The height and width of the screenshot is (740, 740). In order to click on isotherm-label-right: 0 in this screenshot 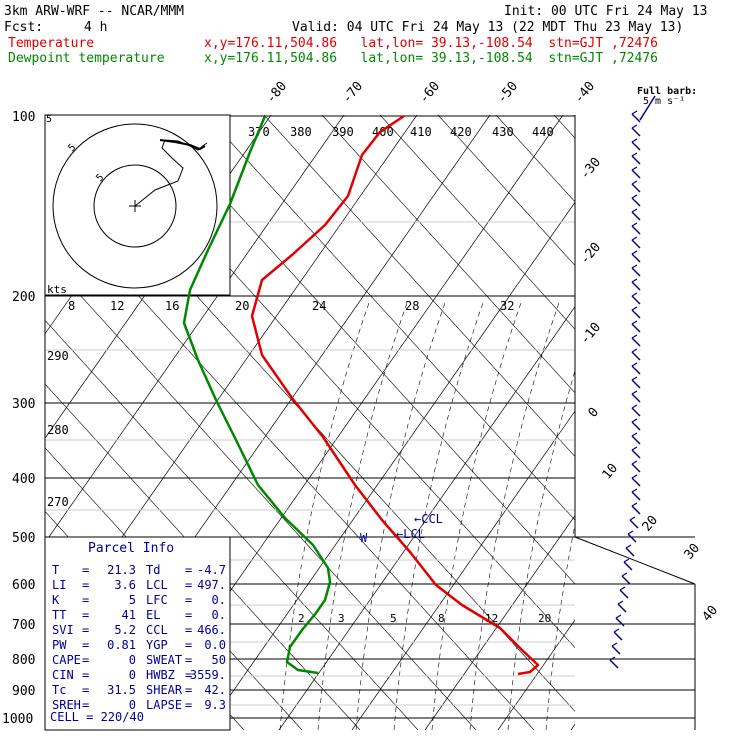, I will do `click(594, 413)`.